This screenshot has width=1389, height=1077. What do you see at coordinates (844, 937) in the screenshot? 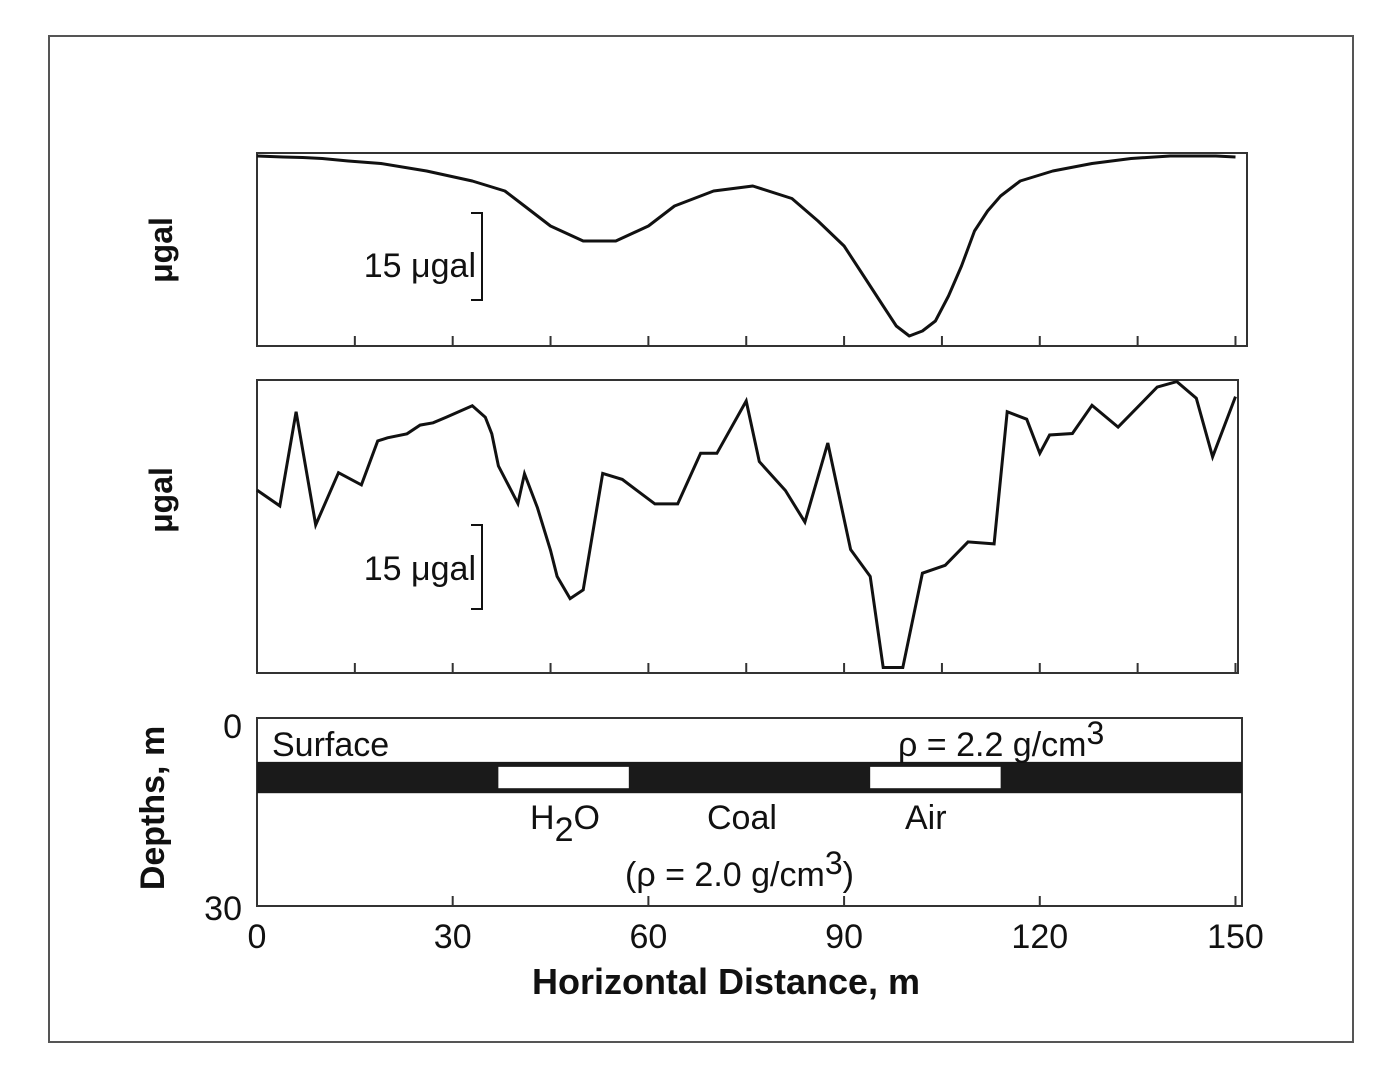
I see `x-tick-label: 90` at bounding box center [844, 937].